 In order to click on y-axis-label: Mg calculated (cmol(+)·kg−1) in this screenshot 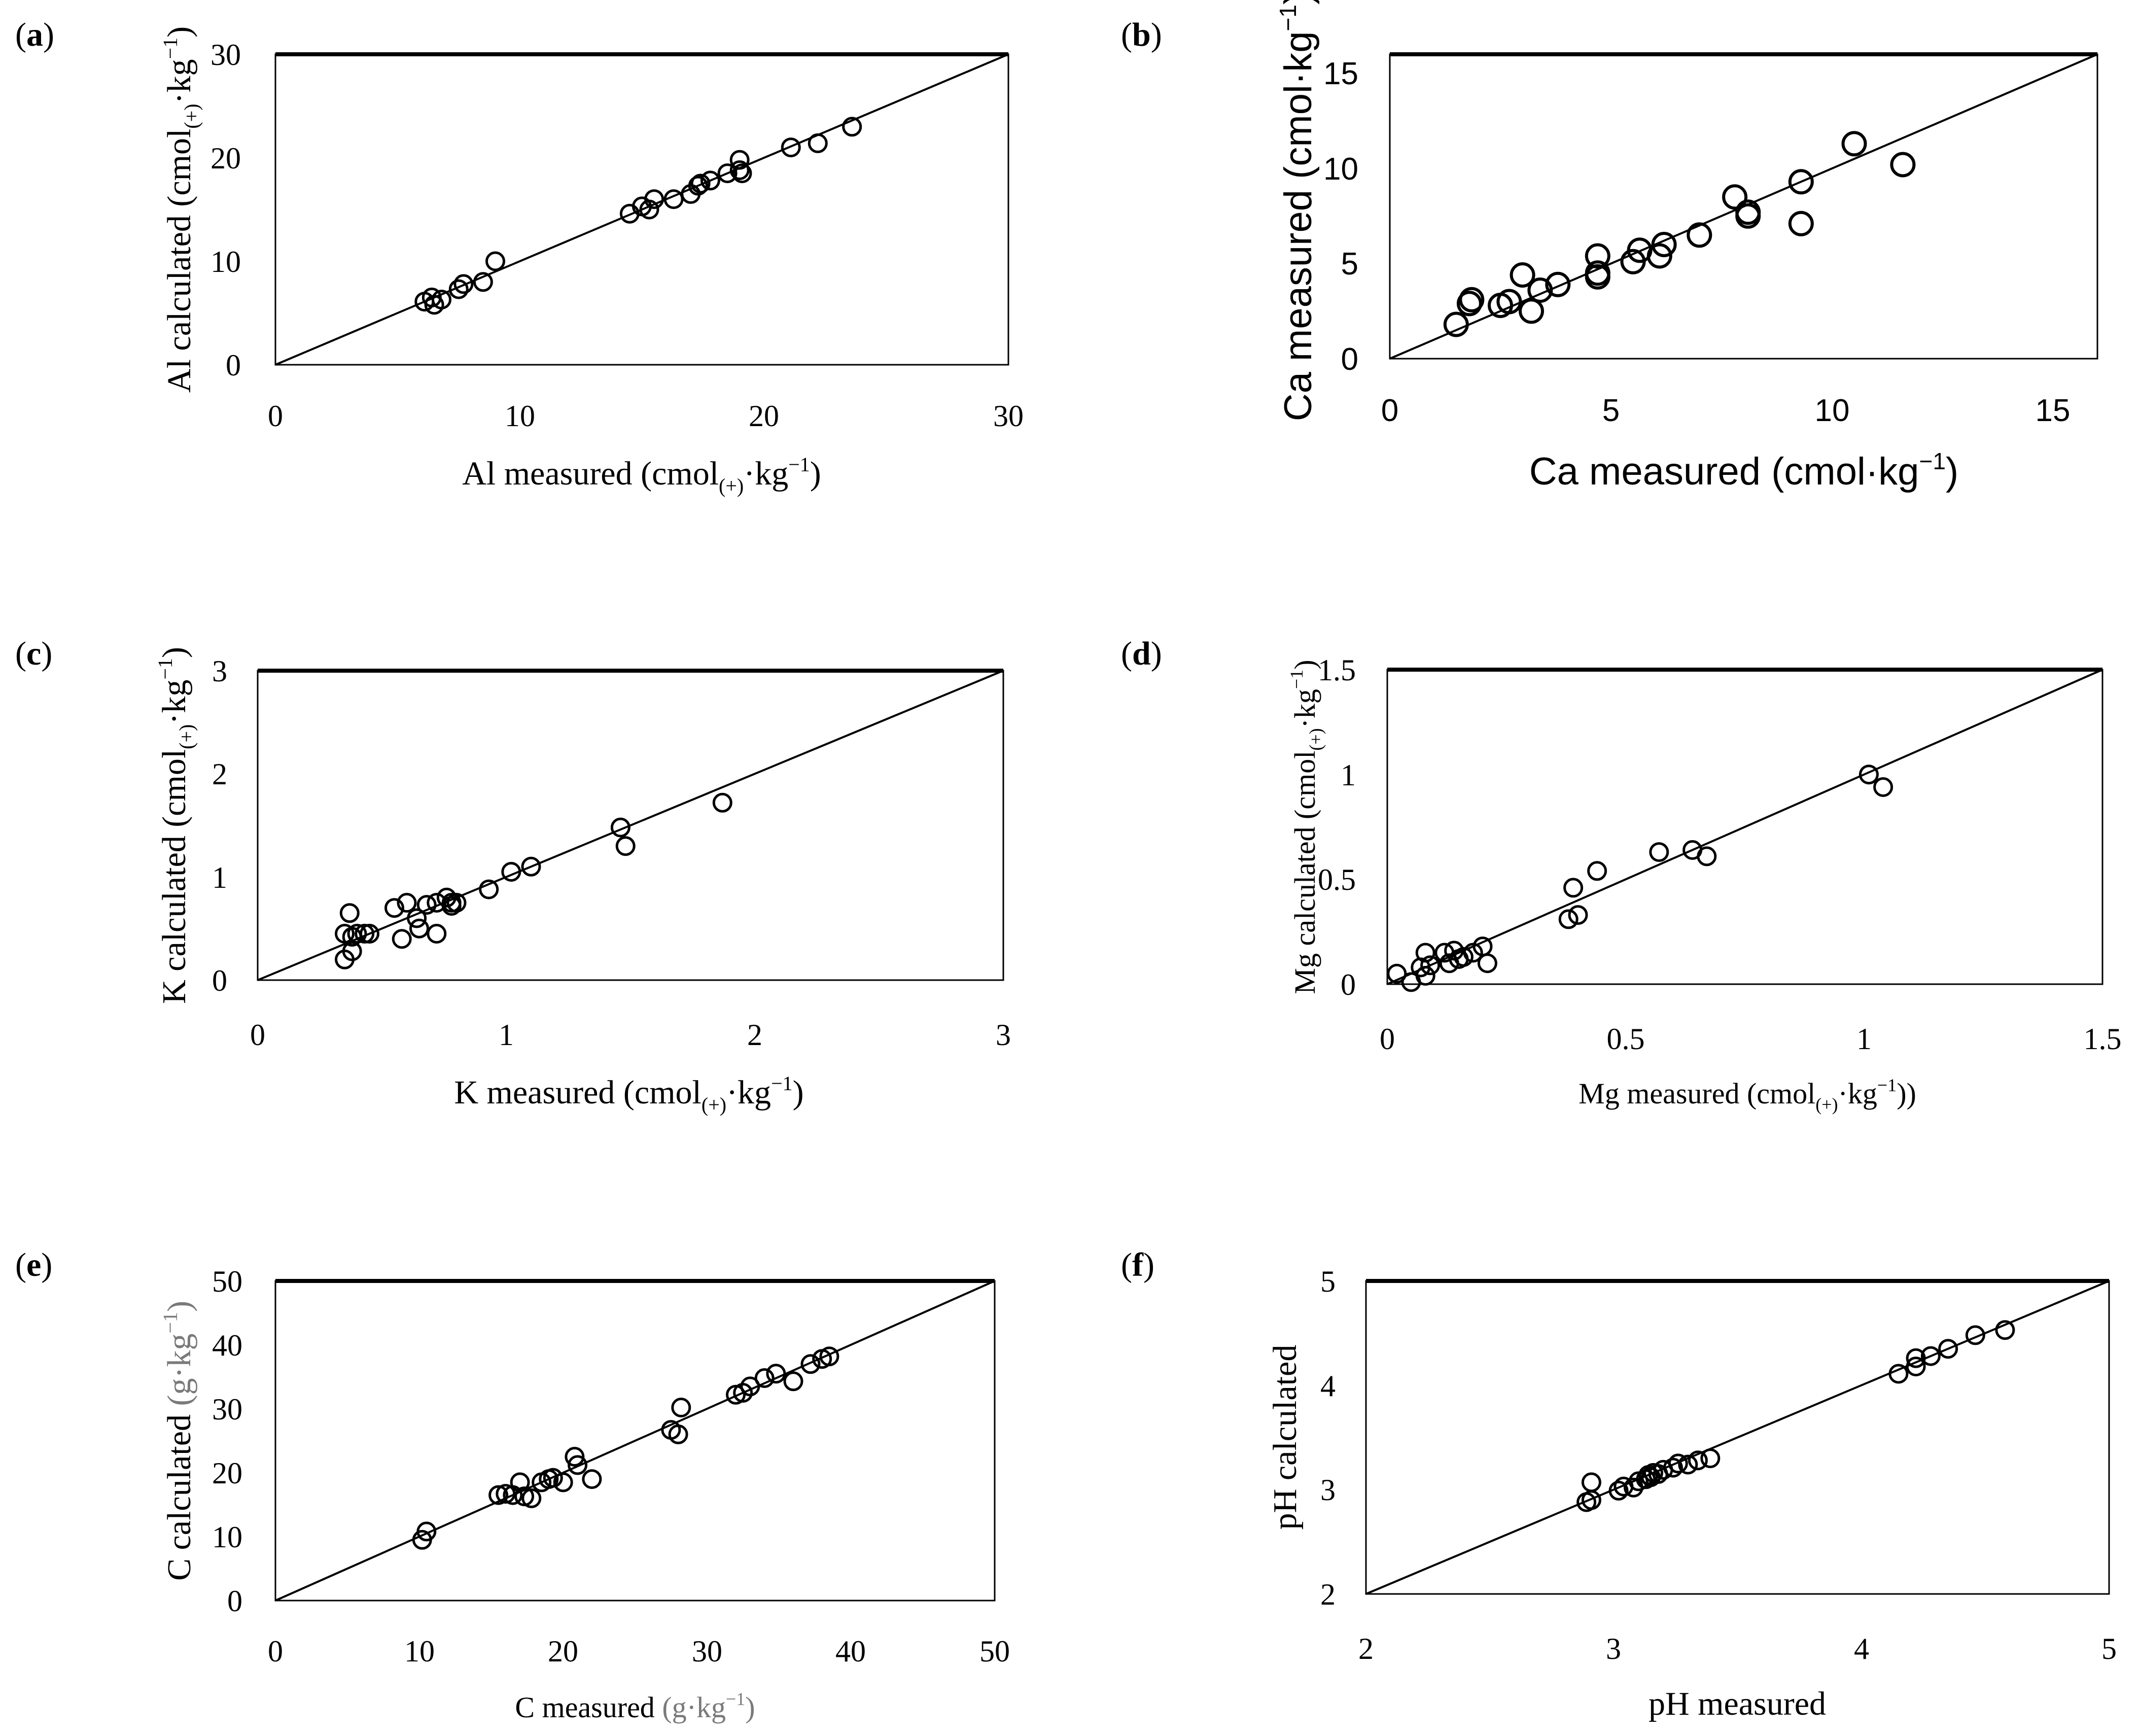, I will do `click(1306, 826)`.